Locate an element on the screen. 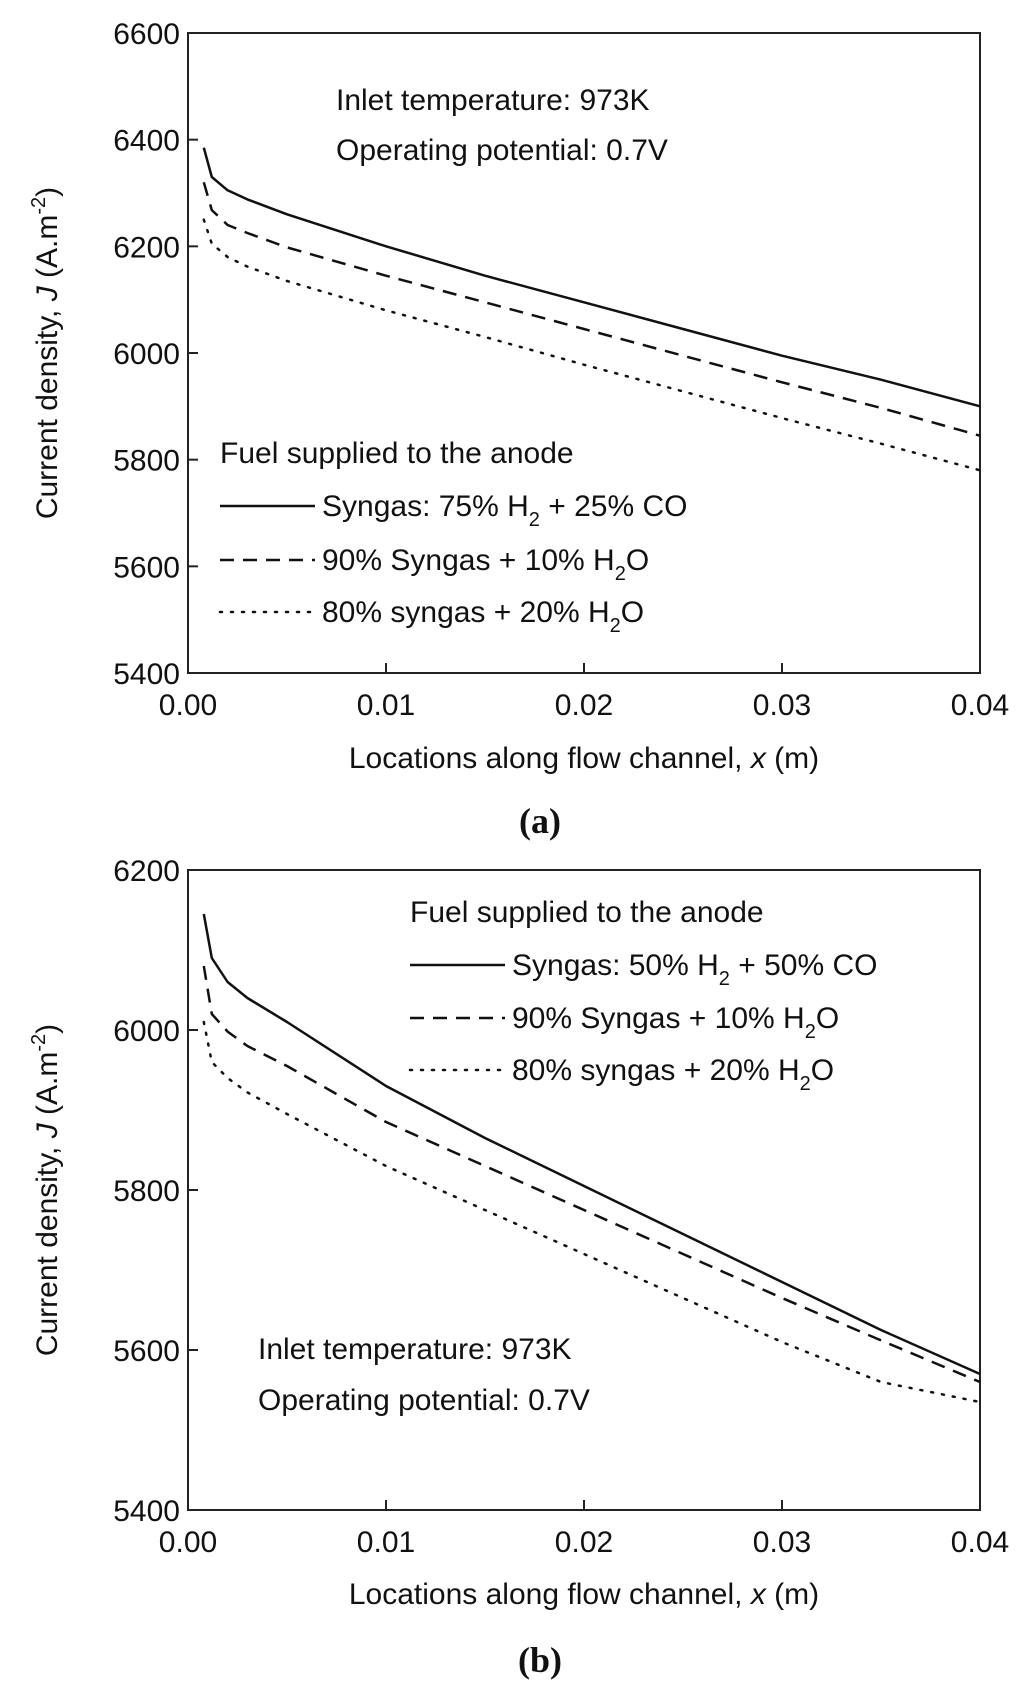 The image size is (1024, 1690). panel-b-legend-item-1: Syngas: 50% H2 + 50% CO is located at coordinates (694, 969).